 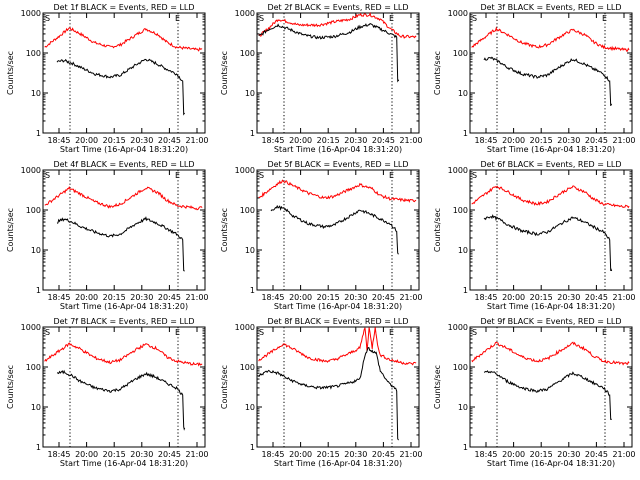 What do you see at coordinates (123, 164) in the screenshot?
I see `panel-title: Det 4f BLACK = Events, RED = LLD` at bounding box center [123, 164].